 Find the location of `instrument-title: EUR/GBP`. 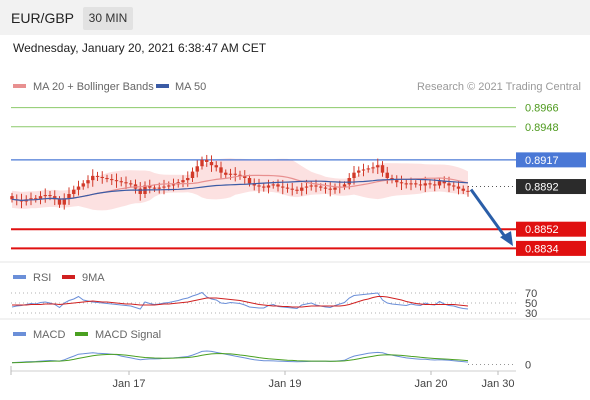

instrument-title: EUR/GBP is located at coordinates (43, 18).